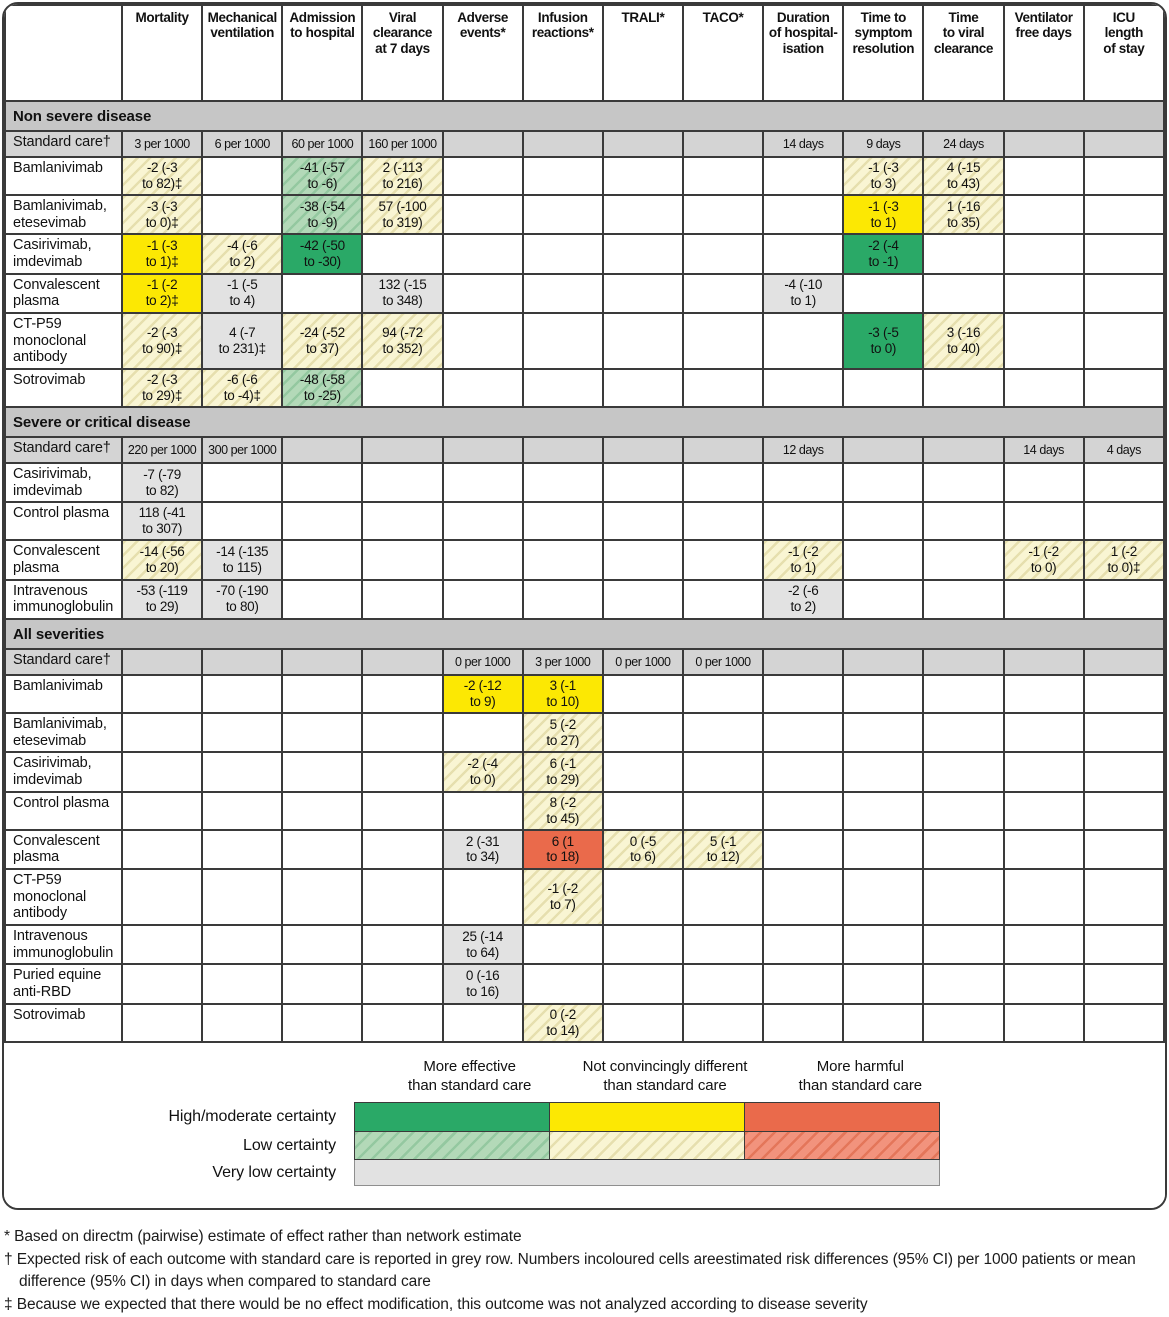  What do you see at coordinates (242, 254) in the screenshot?
I see `outcome-cell: -4 (-6 to 2)` at bounding box center [242, 254].